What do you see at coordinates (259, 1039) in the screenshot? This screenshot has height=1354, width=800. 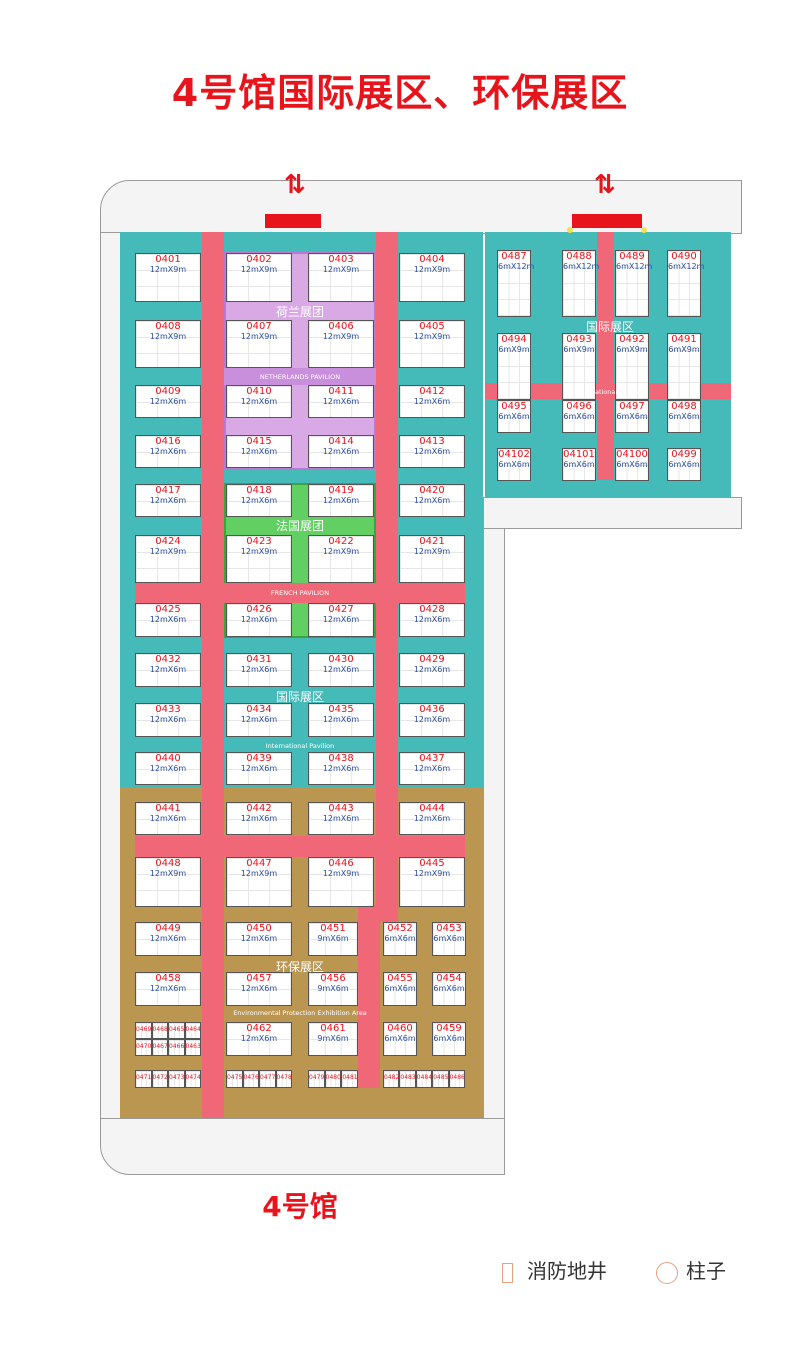 I see `booth-0462: 0462 12mX6m` at bounding box center [259, 1039].